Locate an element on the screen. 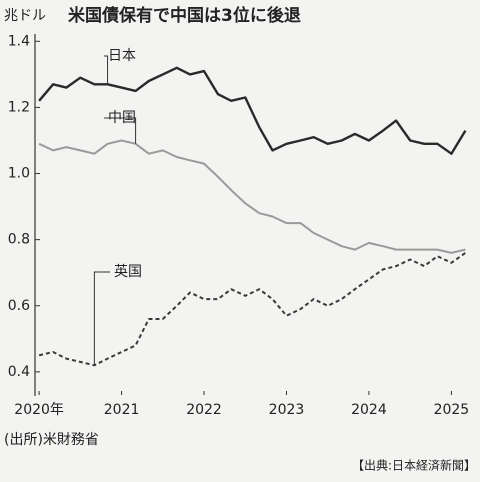 This screenshot has height=482, width=480. series-label: 日本 is located at coordinates (122, 56).